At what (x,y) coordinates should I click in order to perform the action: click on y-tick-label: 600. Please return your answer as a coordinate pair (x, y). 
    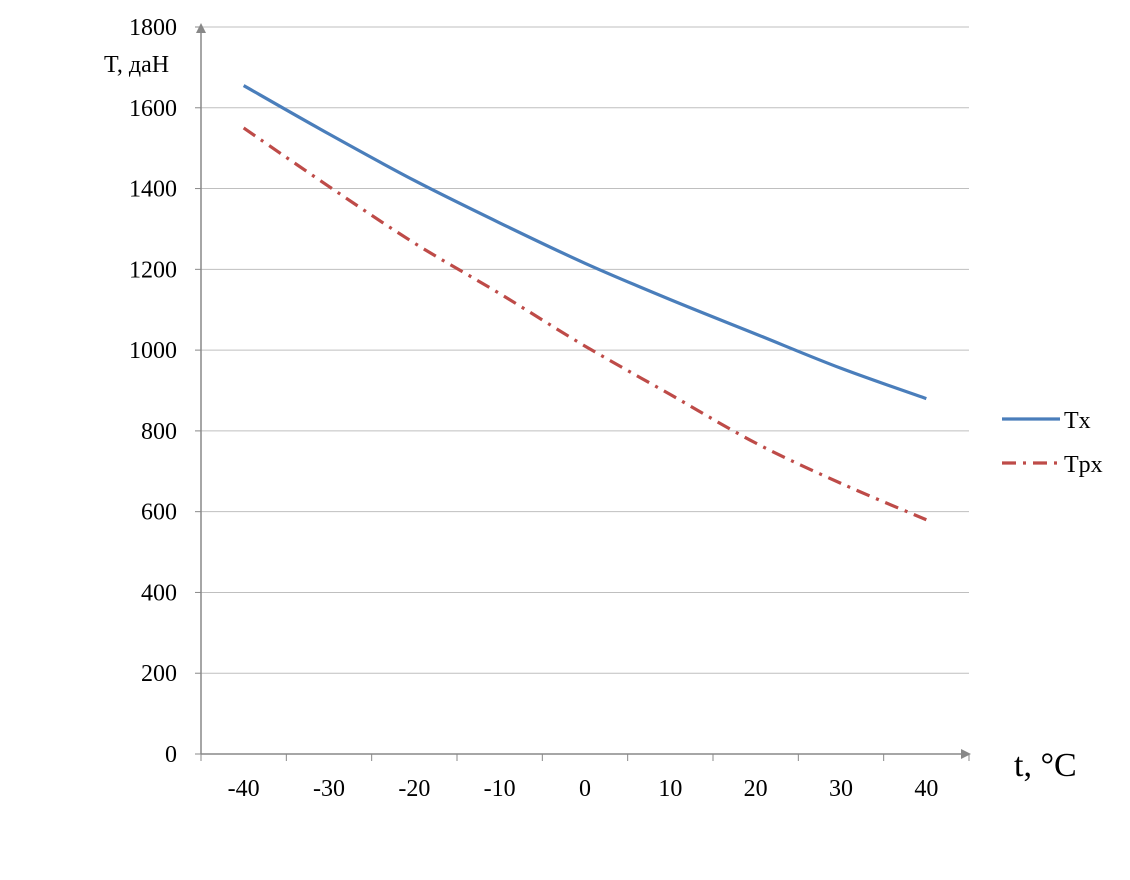
    Looking at the image, I should click on (159, 513).